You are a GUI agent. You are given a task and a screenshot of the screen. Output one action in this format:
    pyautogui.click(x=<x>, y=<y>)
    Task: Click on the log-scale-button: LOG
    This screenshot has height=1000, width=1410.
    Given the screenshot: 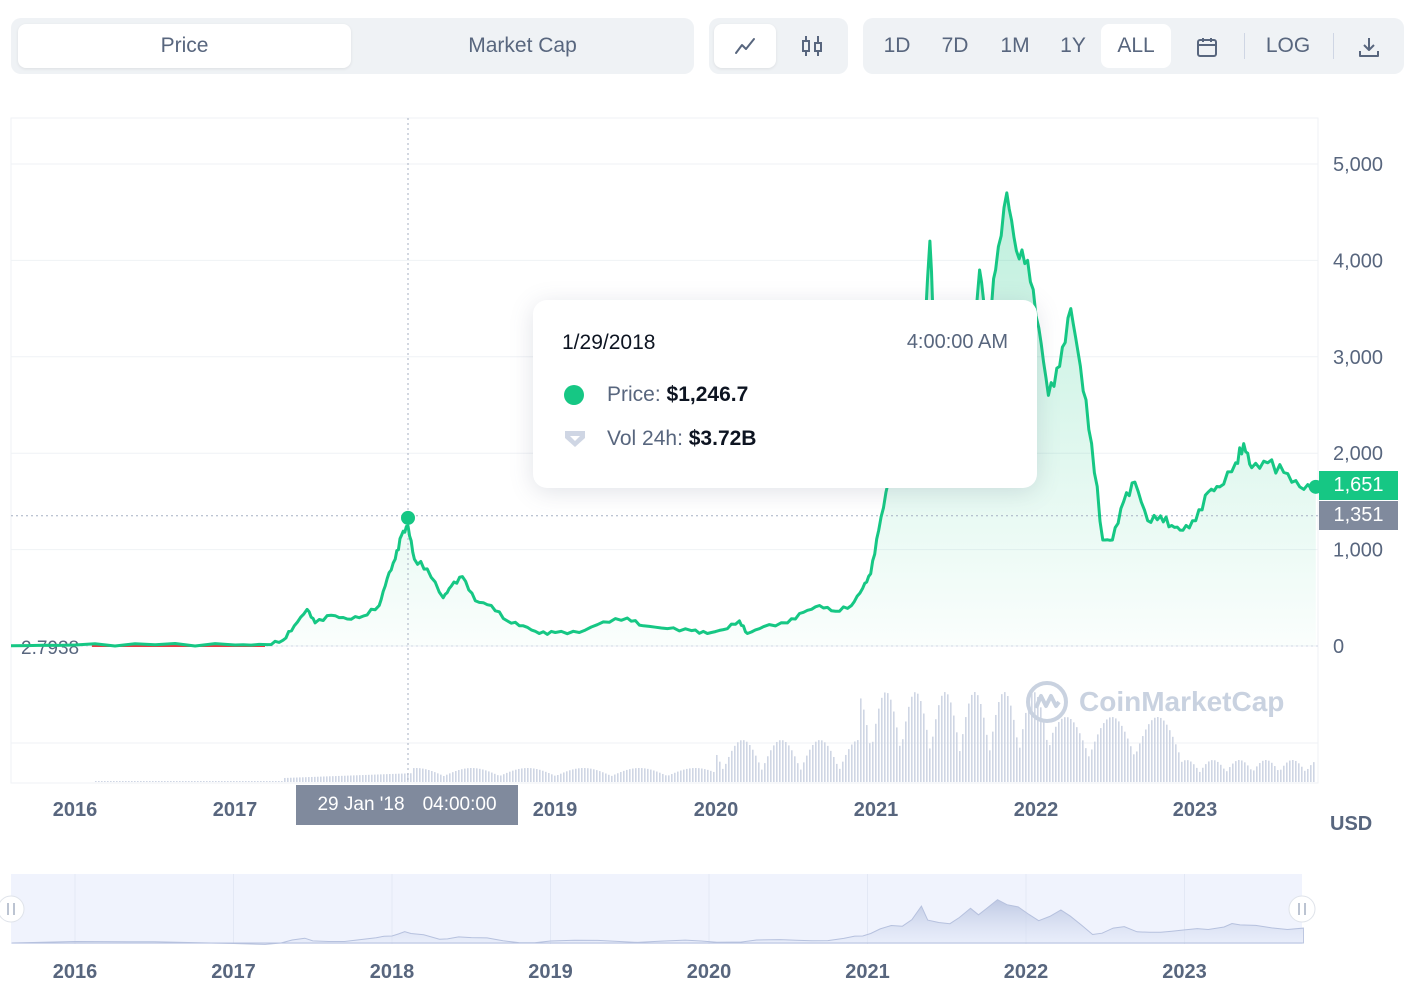 What is the action you would take?
    pyautogui.click(x=1288, y=45)
    